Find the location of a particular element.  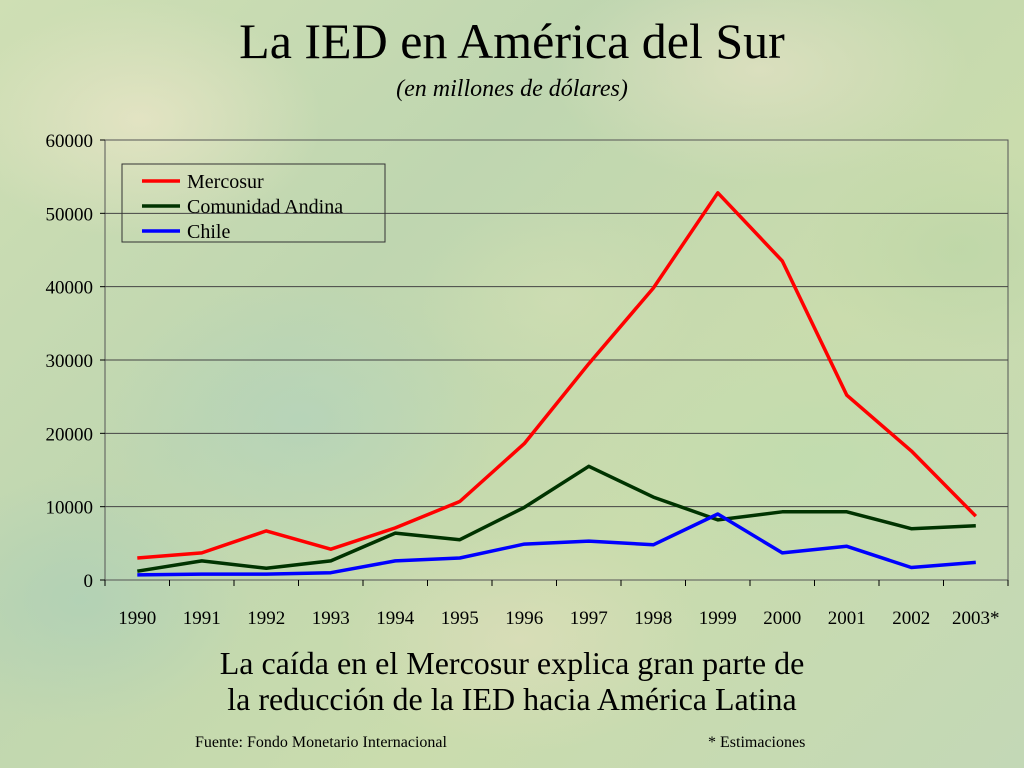

x-tick-label-5: 1995 is located at coordinates (460, 618).